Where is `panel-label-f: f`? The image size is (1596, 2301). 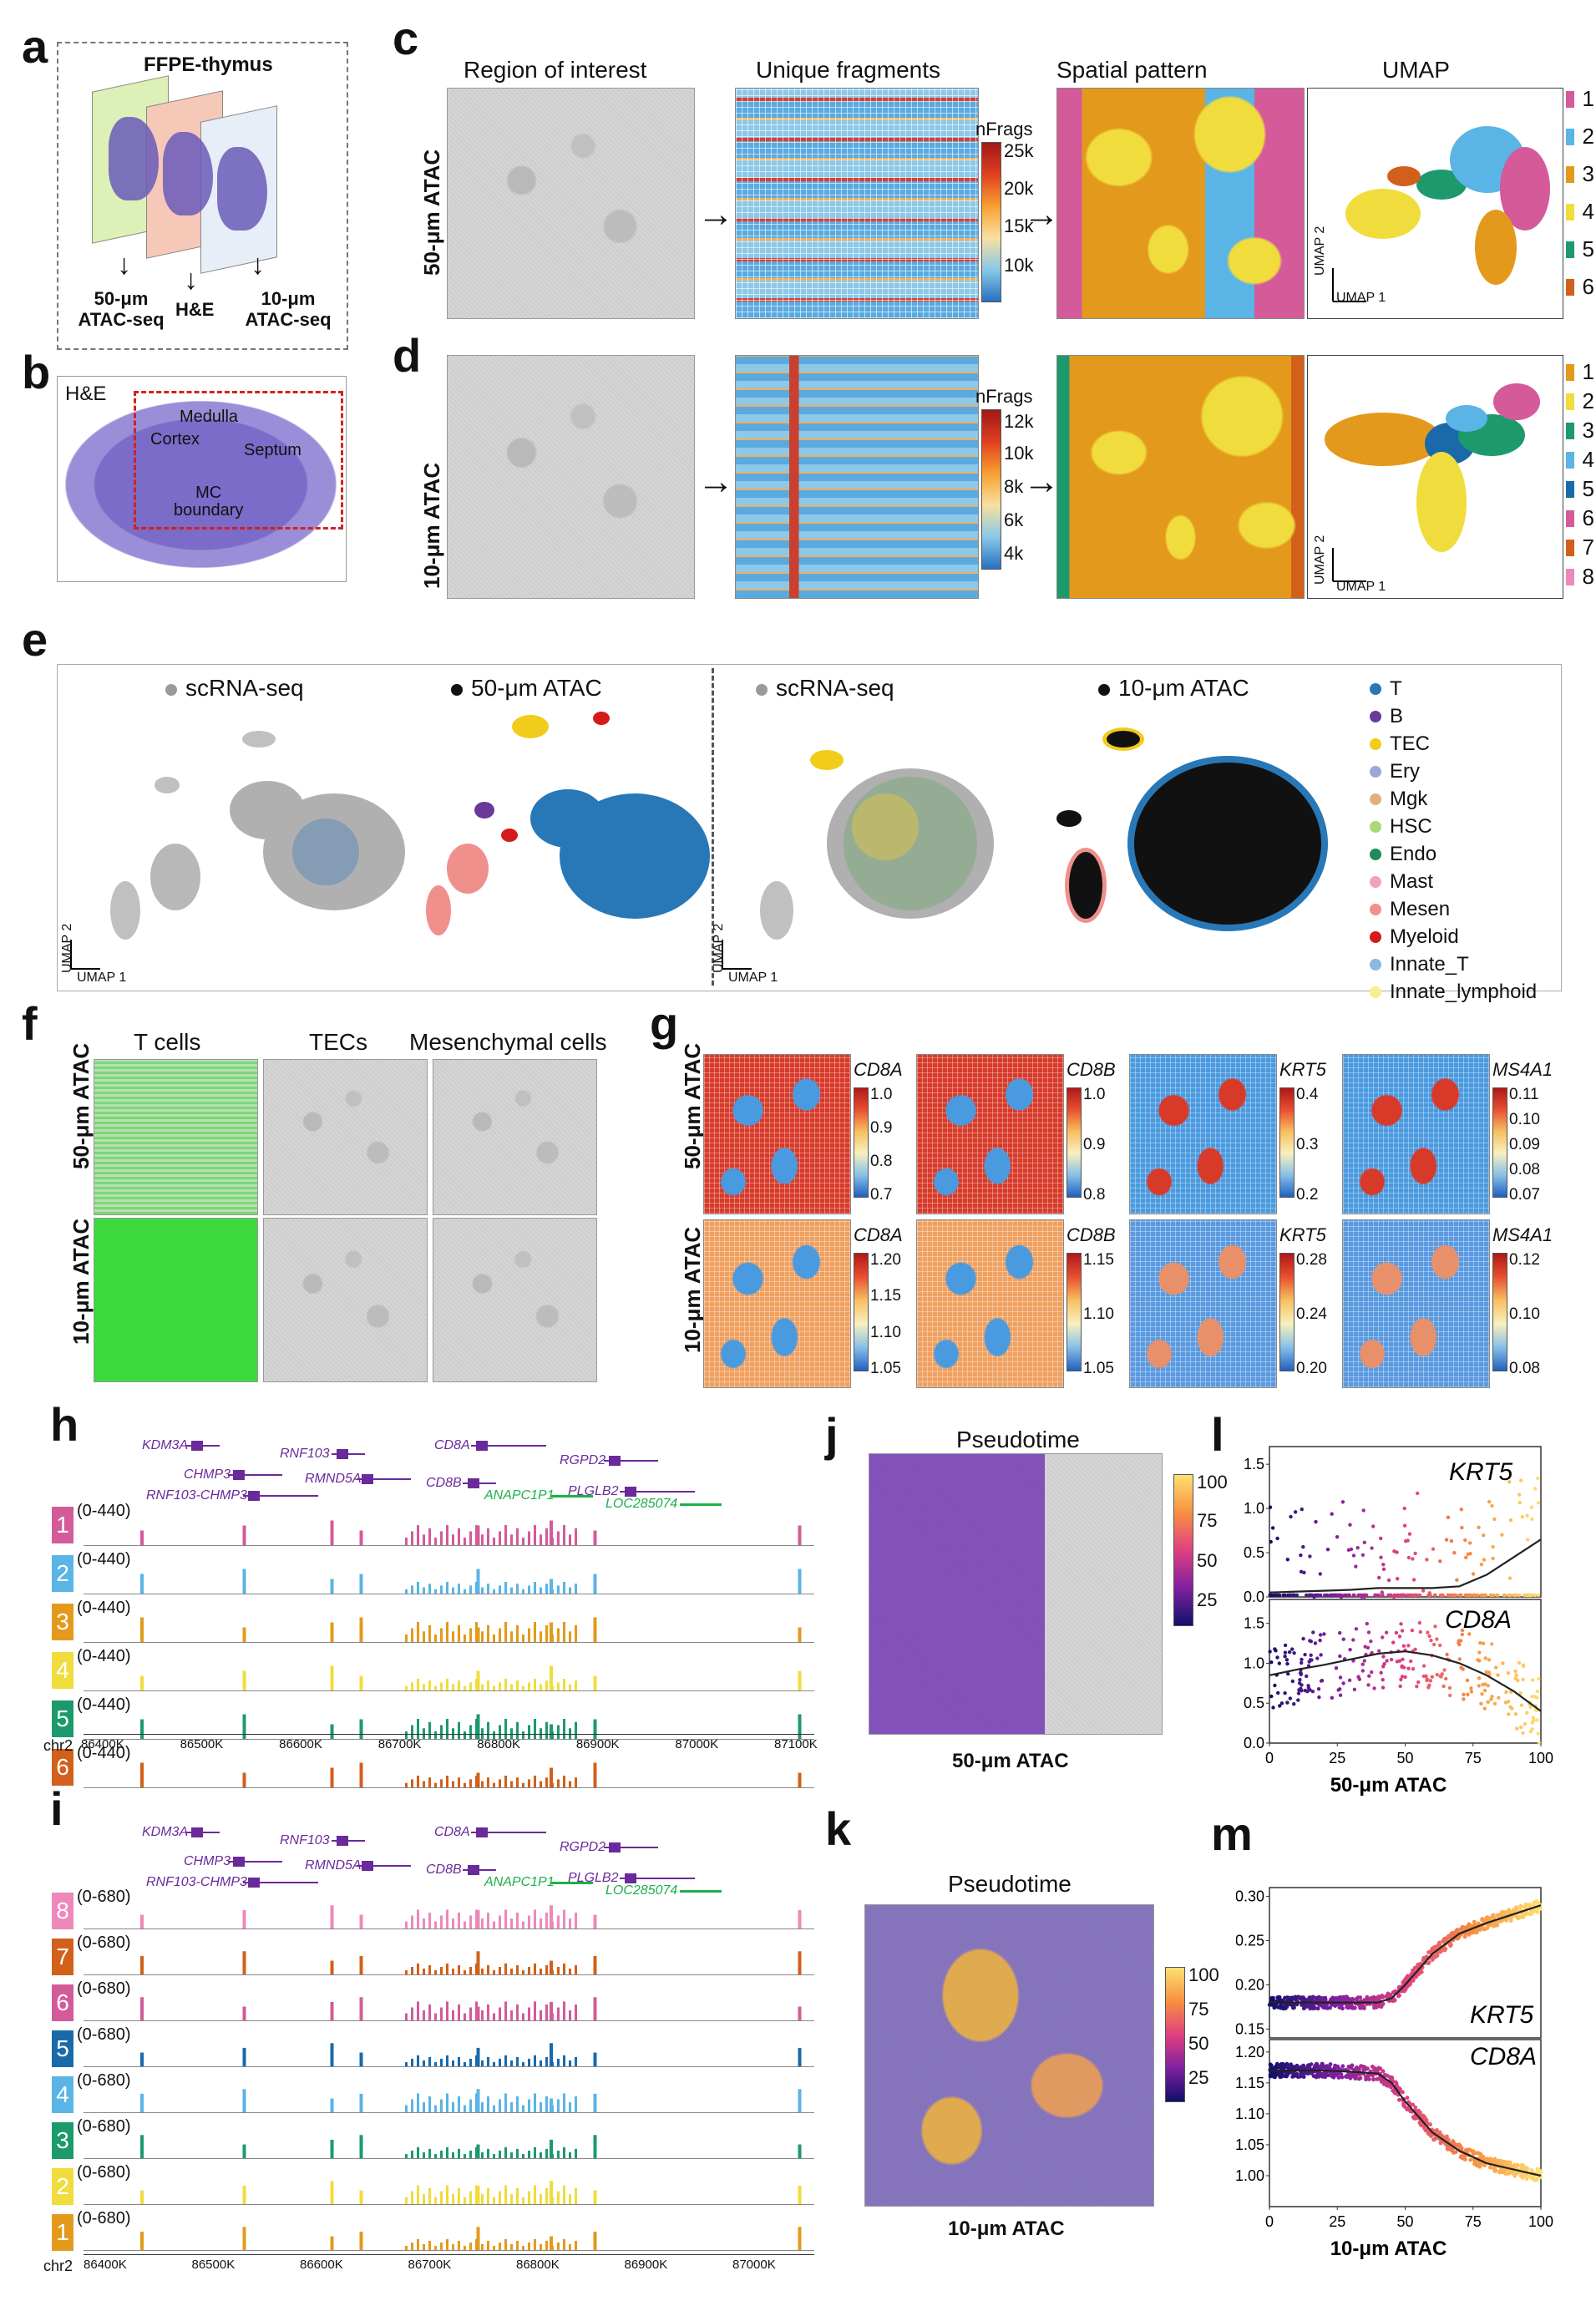 panel-label-f: f is located at coordinates (30, 1023).